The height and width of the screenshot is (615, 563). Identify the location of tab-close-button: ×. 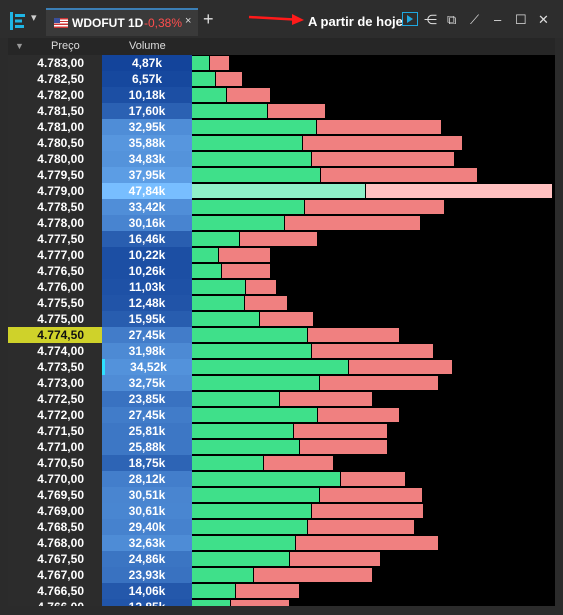
(188, 21).